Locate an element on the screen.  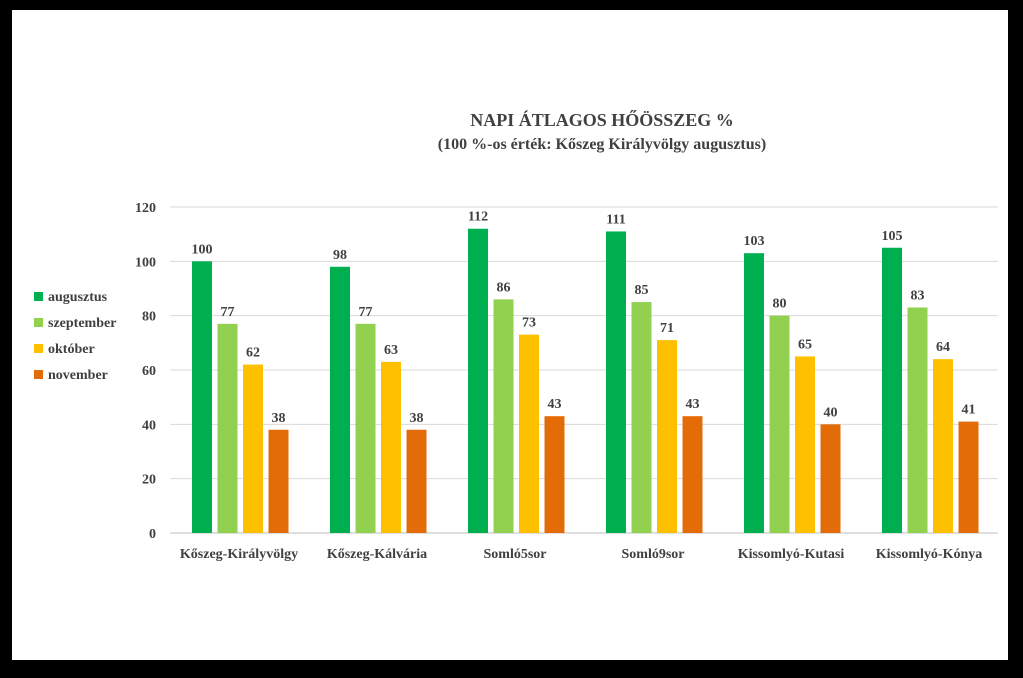
y-axis: 0 20 40 60 80 100 120 is located at coordinates (145, 371).